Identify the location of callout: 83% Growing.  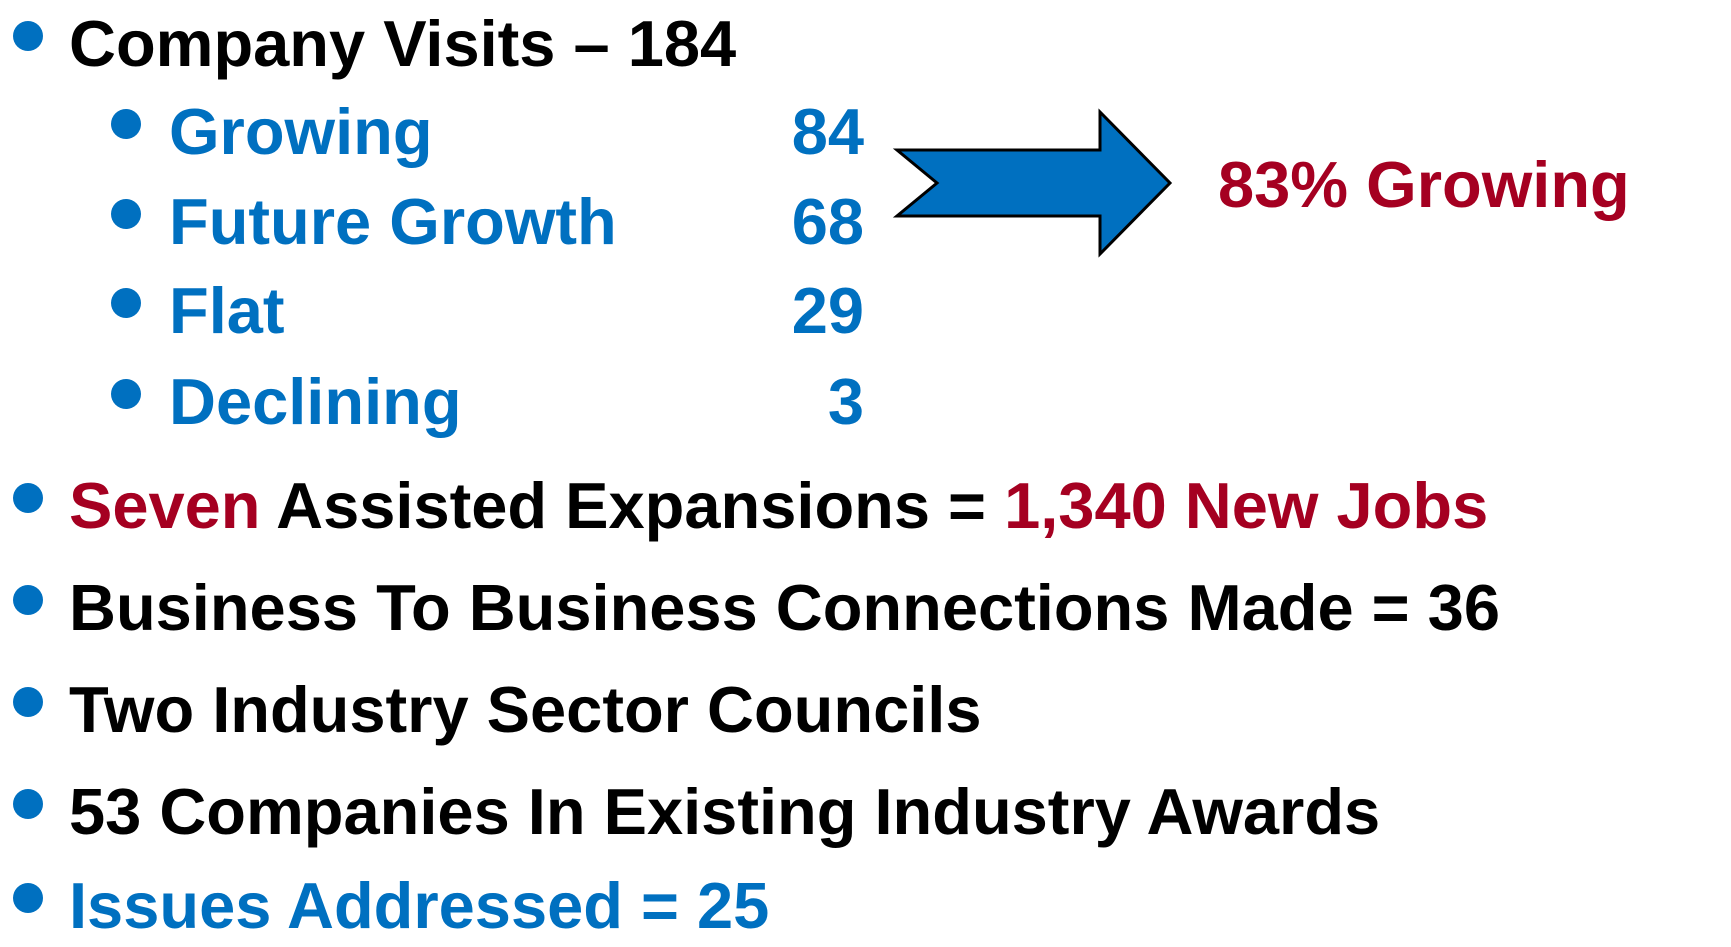
(1424, 184).